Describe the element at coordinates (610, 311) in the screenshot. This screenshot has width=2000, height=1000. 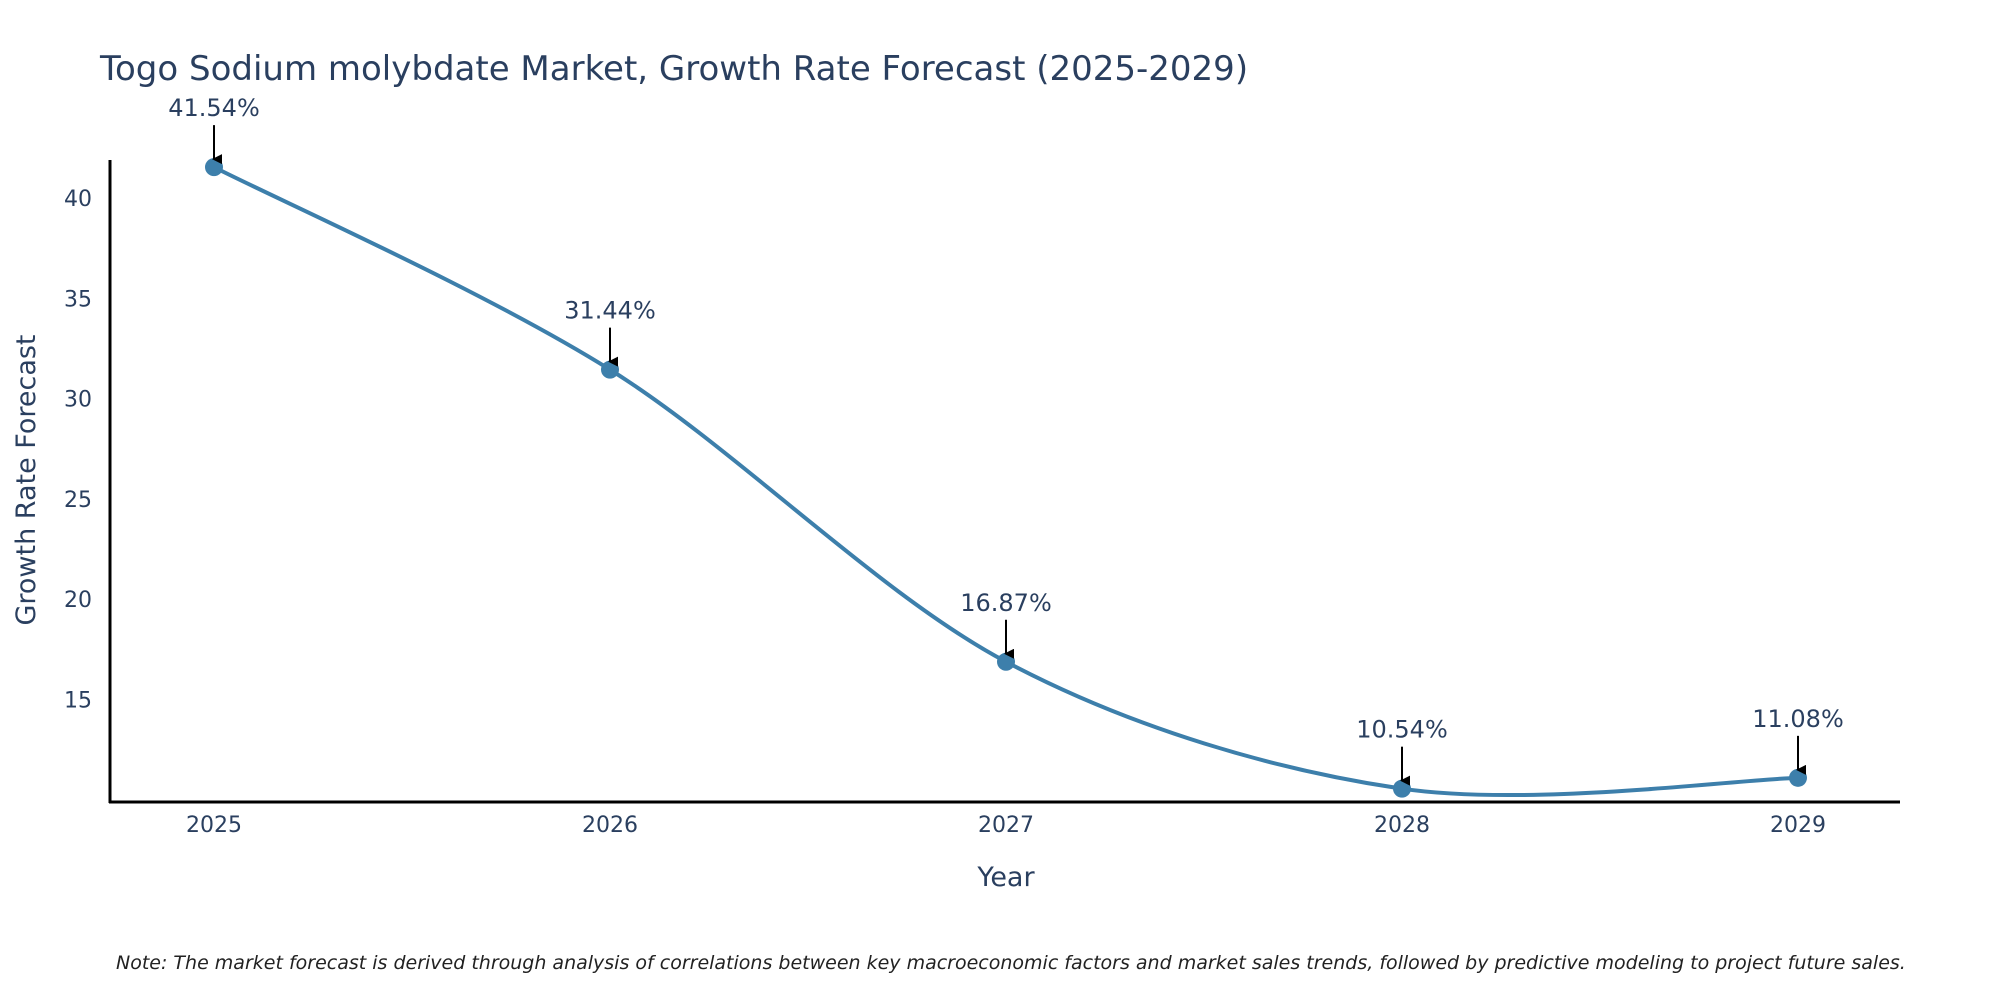
I see `data-label: 31.44%` at that location.